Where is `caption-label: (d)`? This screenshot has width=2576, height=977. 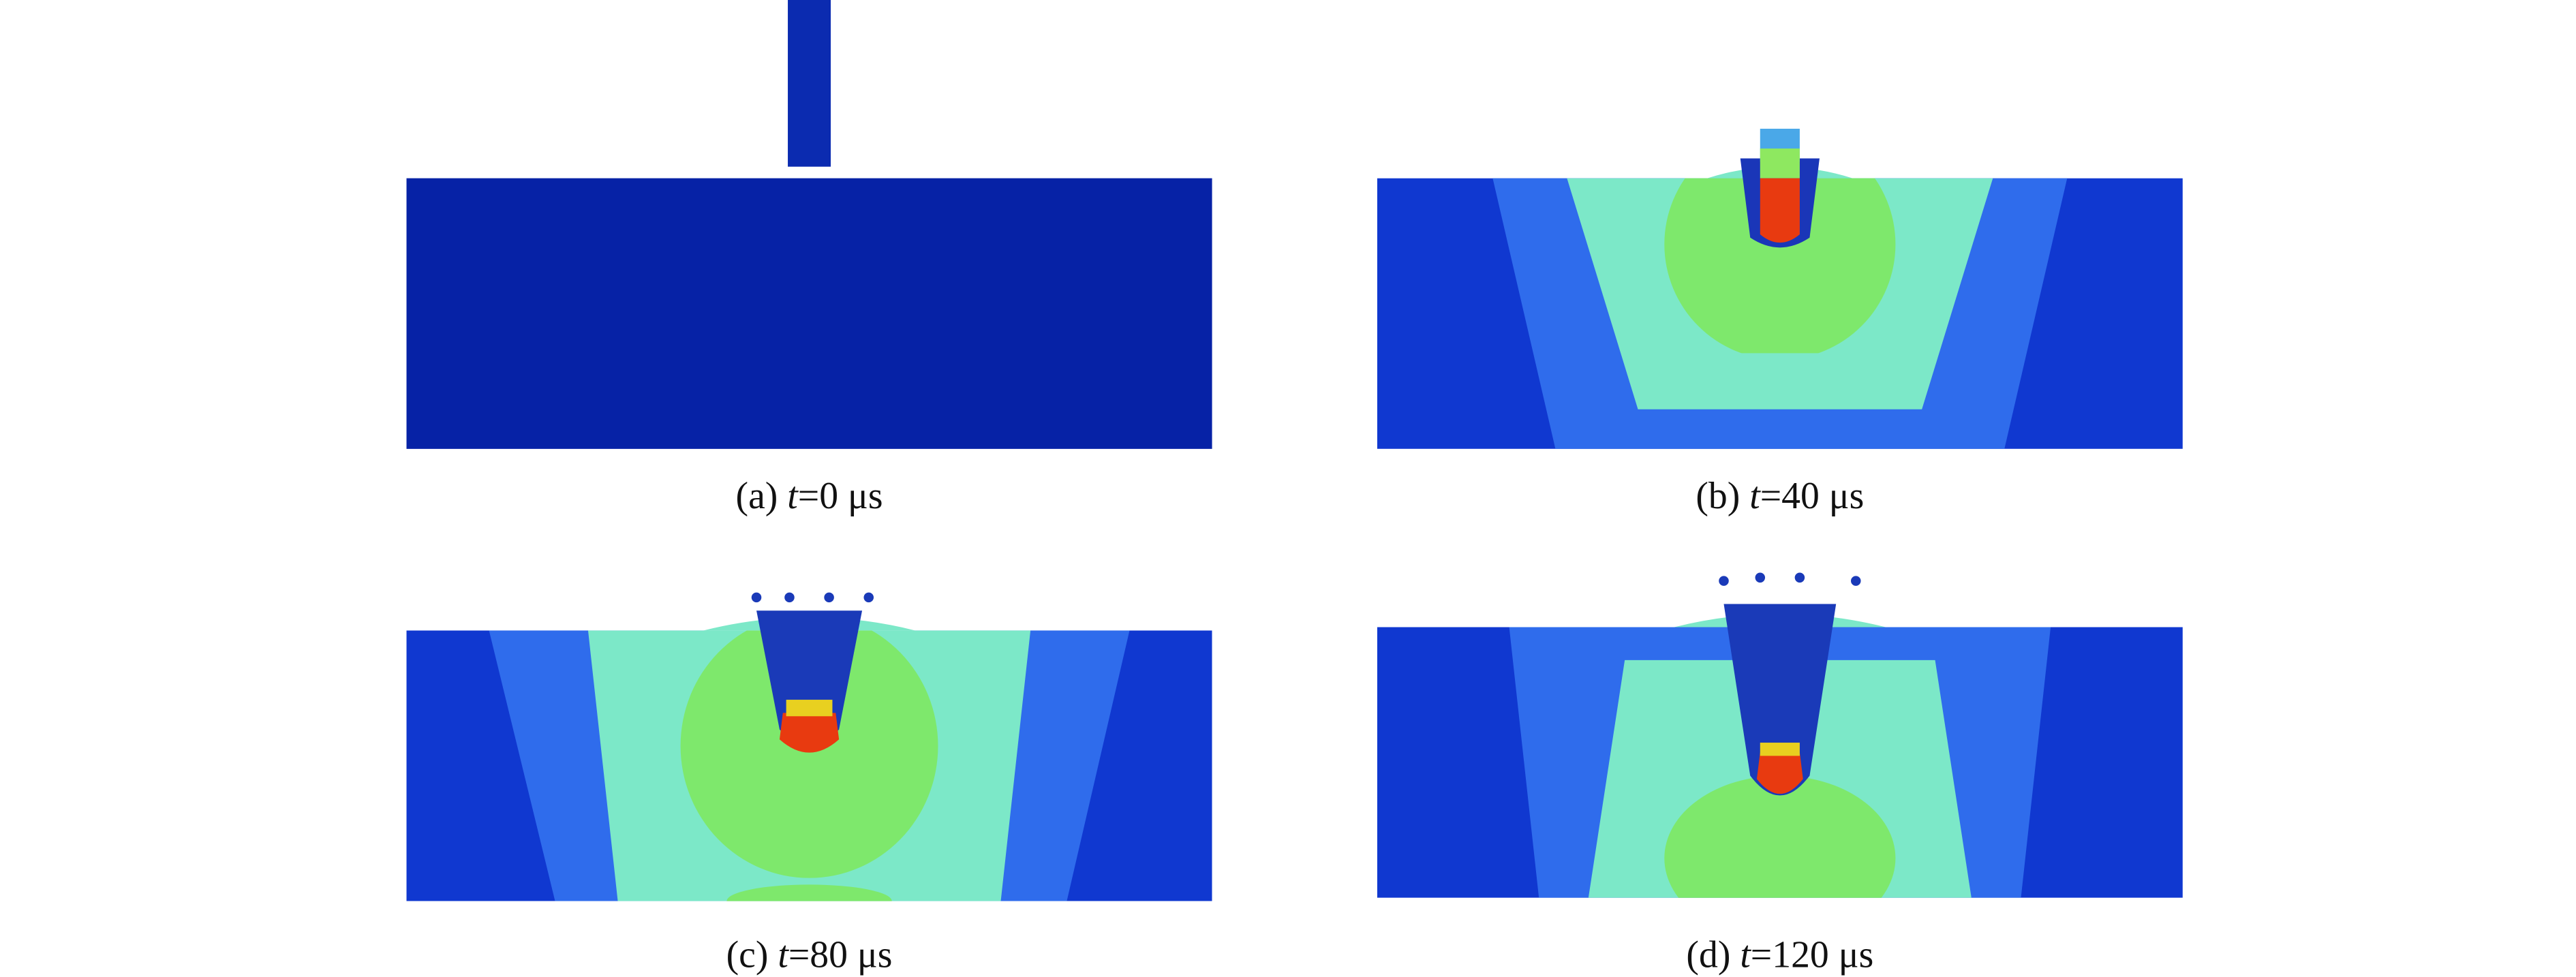 caption-label: (d) is located at coordinates (1708, 955).